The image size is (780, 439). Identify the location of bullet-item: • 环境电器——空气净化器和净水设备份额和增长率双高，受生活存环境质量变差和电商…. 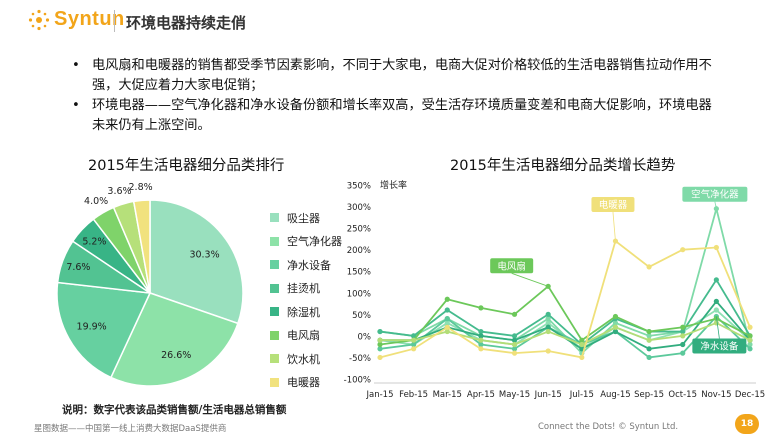
(395, 116).